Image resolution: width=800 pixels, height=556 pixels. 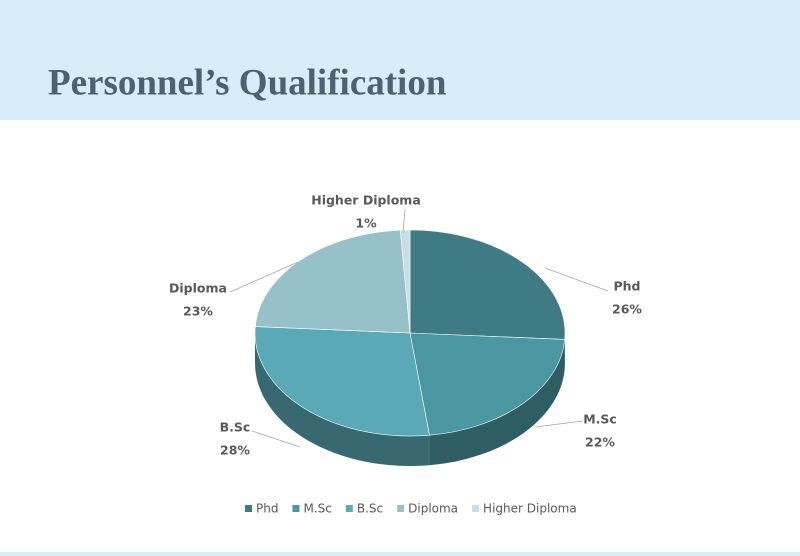 I want to click on legend-label: Diploma, so click(x=433, y=509).